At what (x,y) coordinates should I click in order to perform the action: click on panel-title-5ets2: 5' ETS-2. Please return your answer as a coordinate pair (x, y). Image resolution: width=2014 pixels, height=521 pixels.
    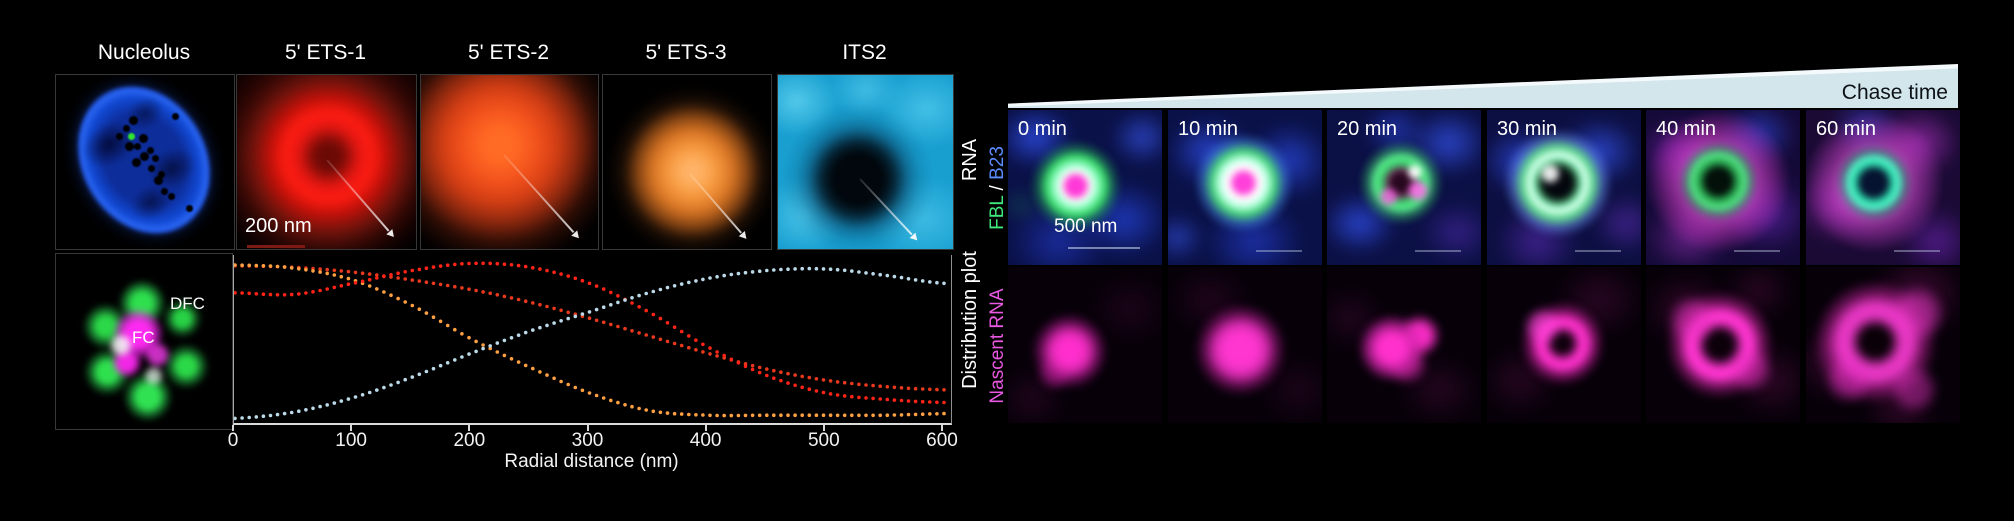
    Looking at the image, I should click on (508, 52).